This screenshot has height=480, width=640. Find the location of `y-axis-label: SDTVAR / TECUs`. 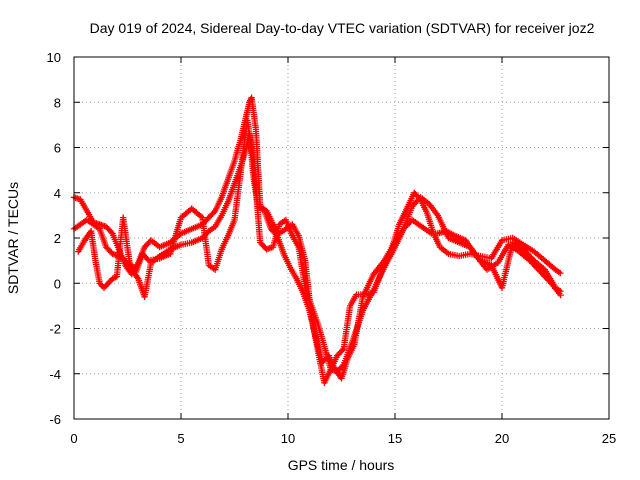

y-axis-label: SDTVAR / TECUs is located at coordinates (13, 238).